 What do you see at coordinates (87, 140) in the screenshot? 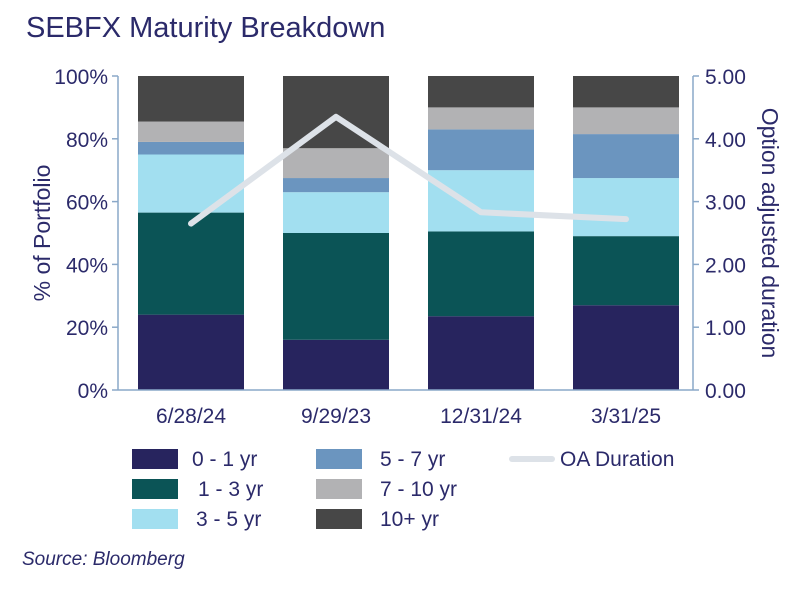
I see `left-tick-label: 80%` at bounding box center [87, 140].